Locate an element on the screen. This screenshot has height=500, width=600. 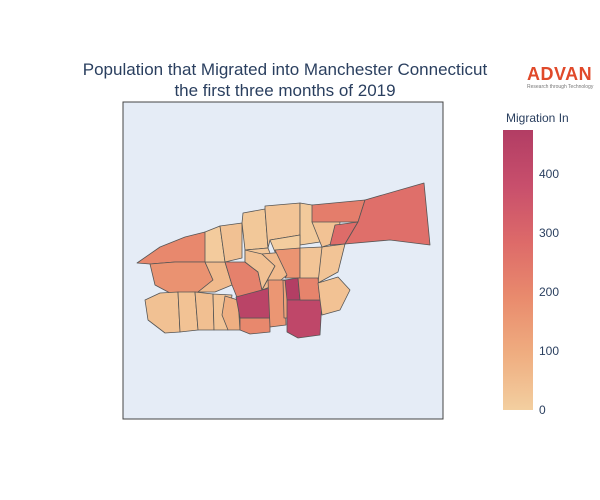
region-sw-b is located at coordinates (188, 312).